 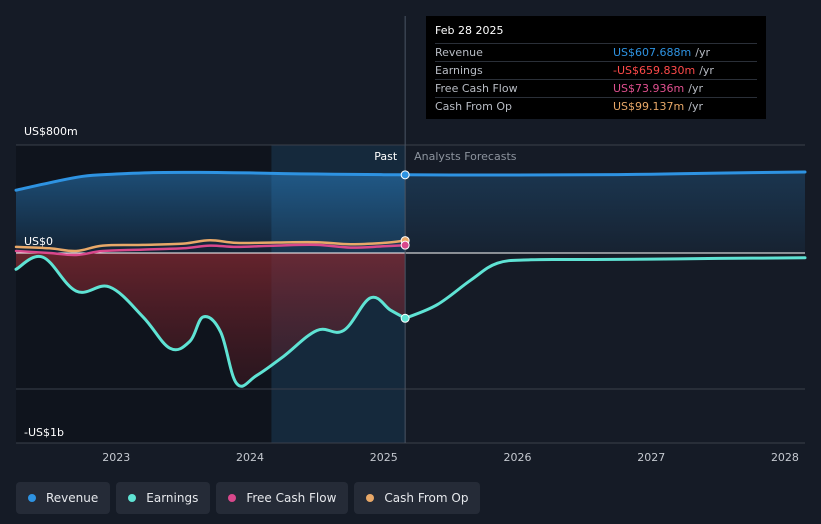 I want to click on x-tick-label: 2026, so click(x=517, y=457).